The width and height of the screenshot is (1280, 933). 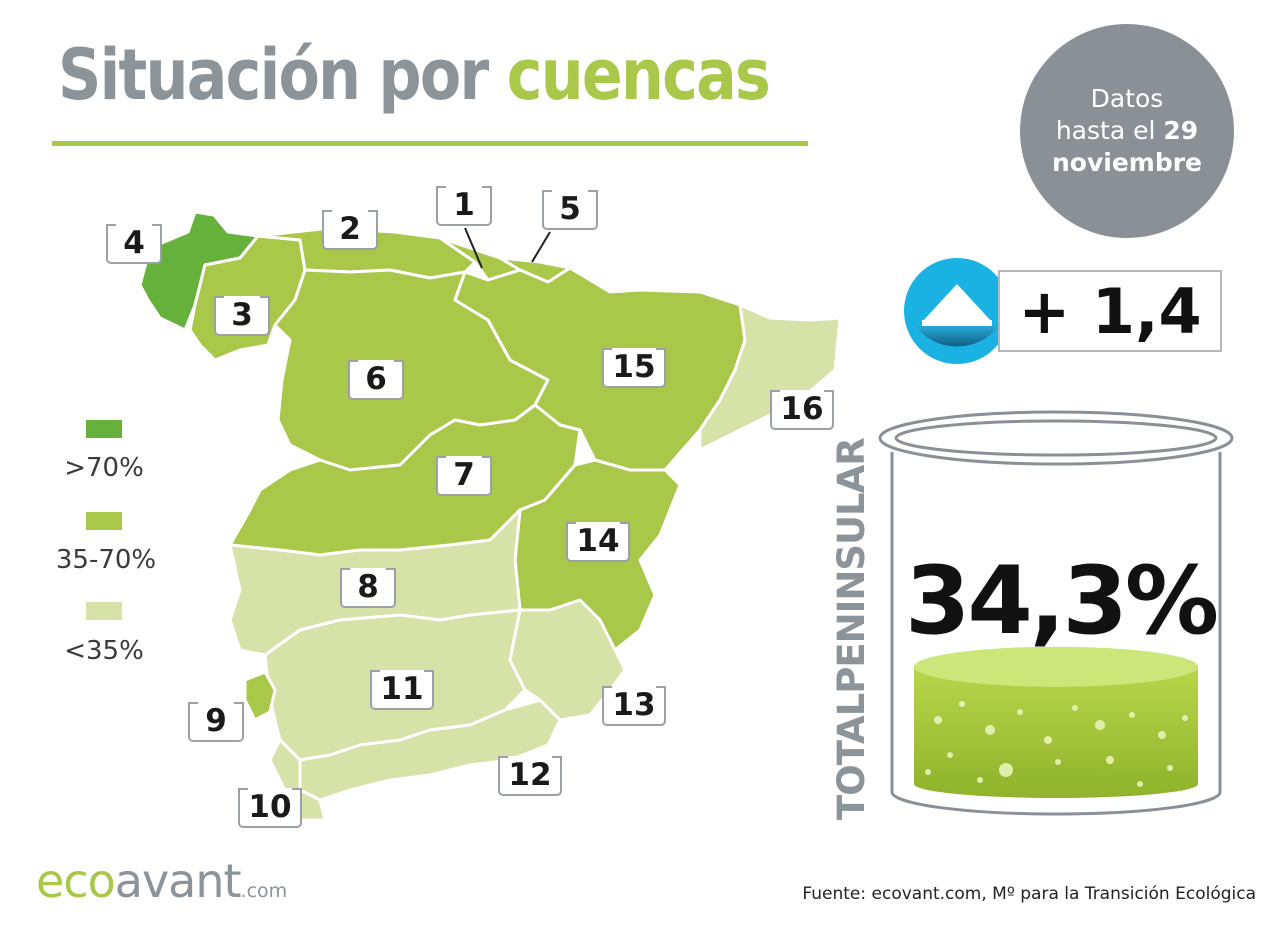 What do you see at coordinates (350, 230) in the screenshot?
I see `basin-badge-2: 2` at bounding box center [350, 230].